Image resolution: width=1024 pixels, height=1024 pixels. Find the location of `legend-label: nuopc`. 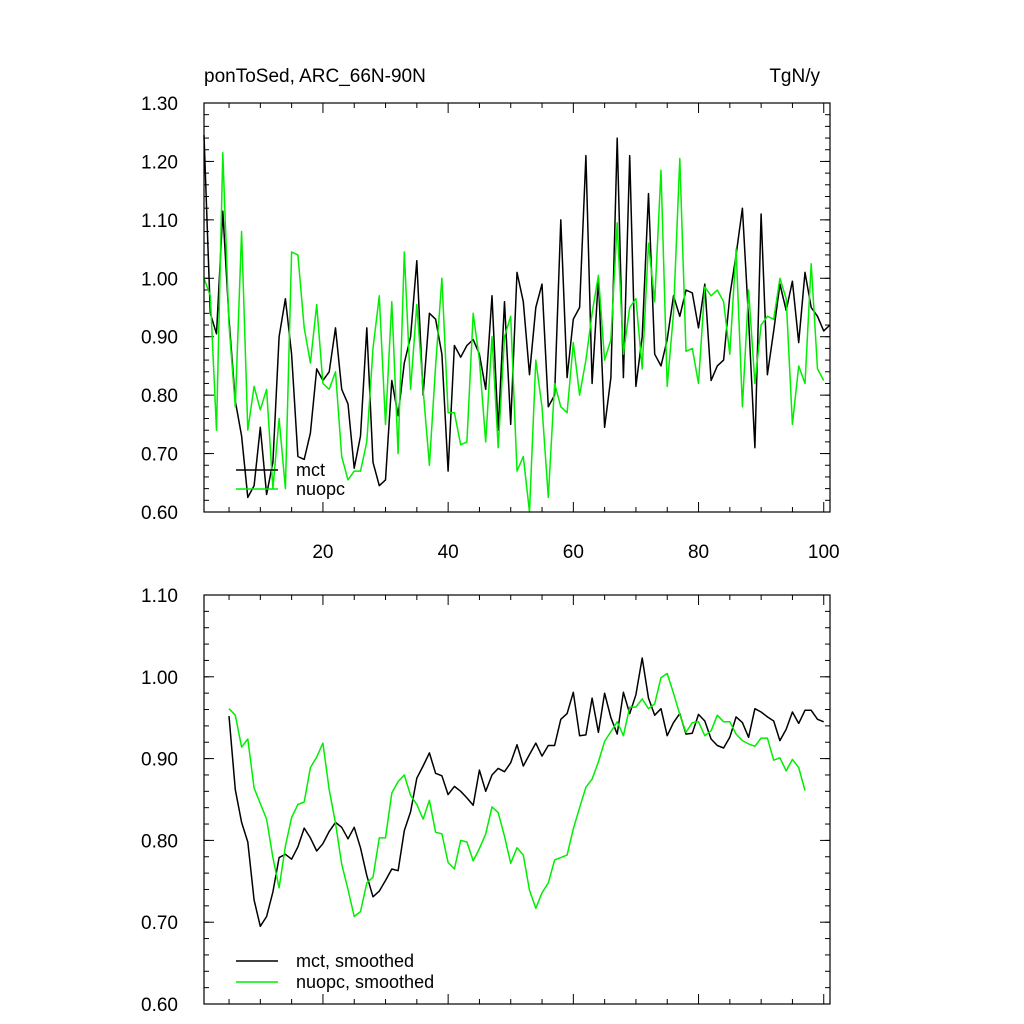

legend-label: nuopc is located at coordinates (320, 489).